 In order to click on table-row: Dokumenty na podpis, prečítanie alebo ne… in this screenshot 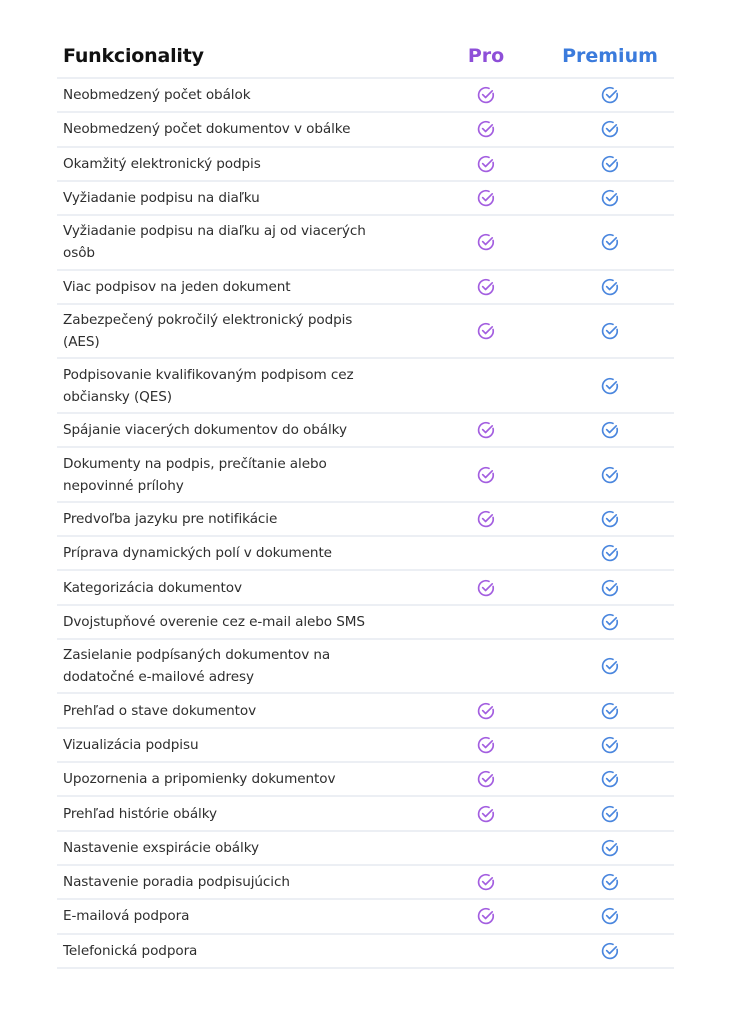, I will do `click(365, 475)`.